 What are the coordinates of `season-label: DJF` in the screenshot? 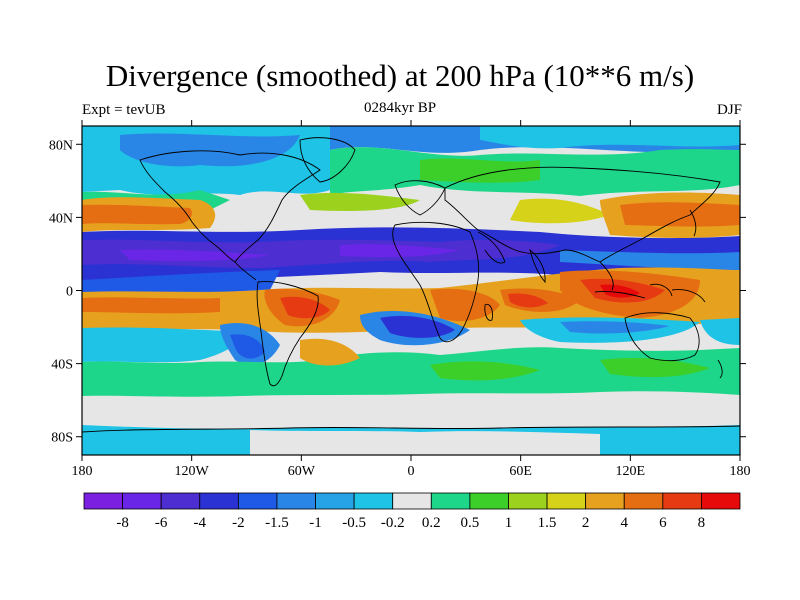 It's located at (729, 110).